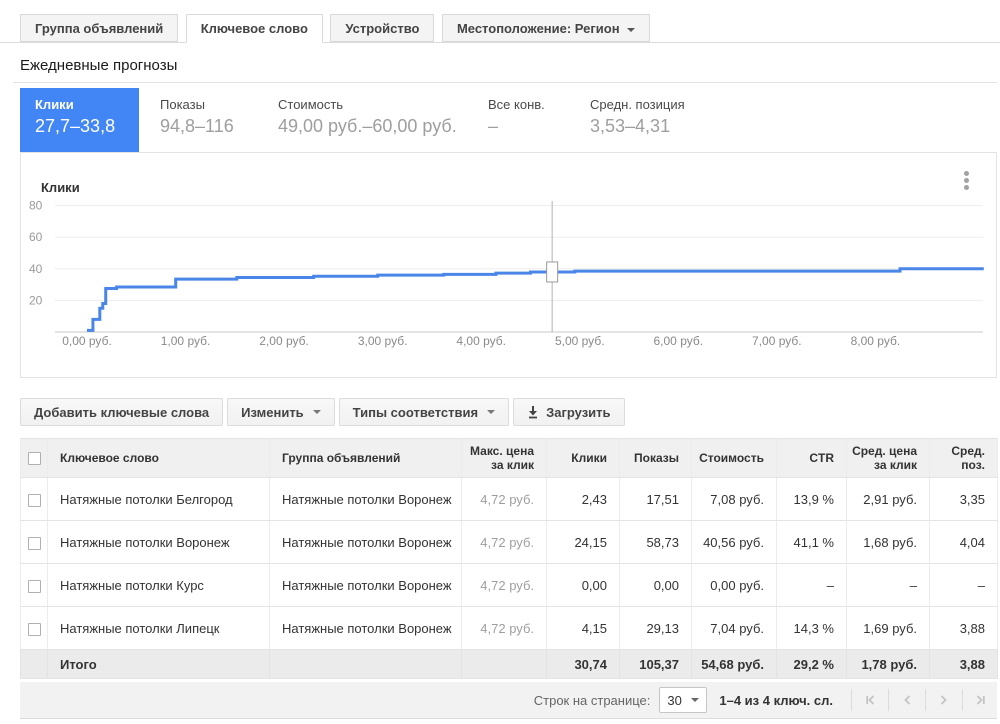  Describe the element at coordinates (734, 458) in the screenshot. I see `col-cost: Стоимость` at that location.